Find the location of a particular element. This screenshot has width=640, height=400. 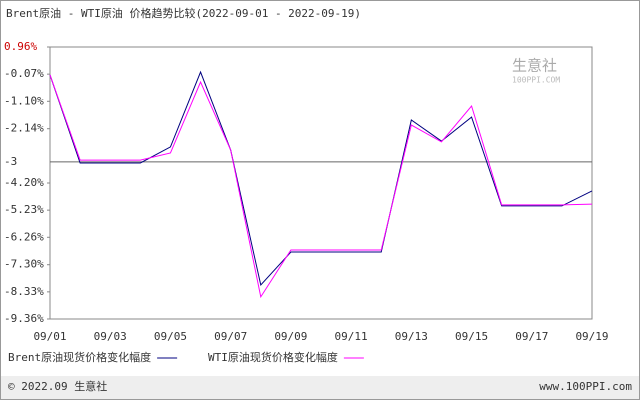

x-tick-label: 09/19 is located at coordinates (591, 336).